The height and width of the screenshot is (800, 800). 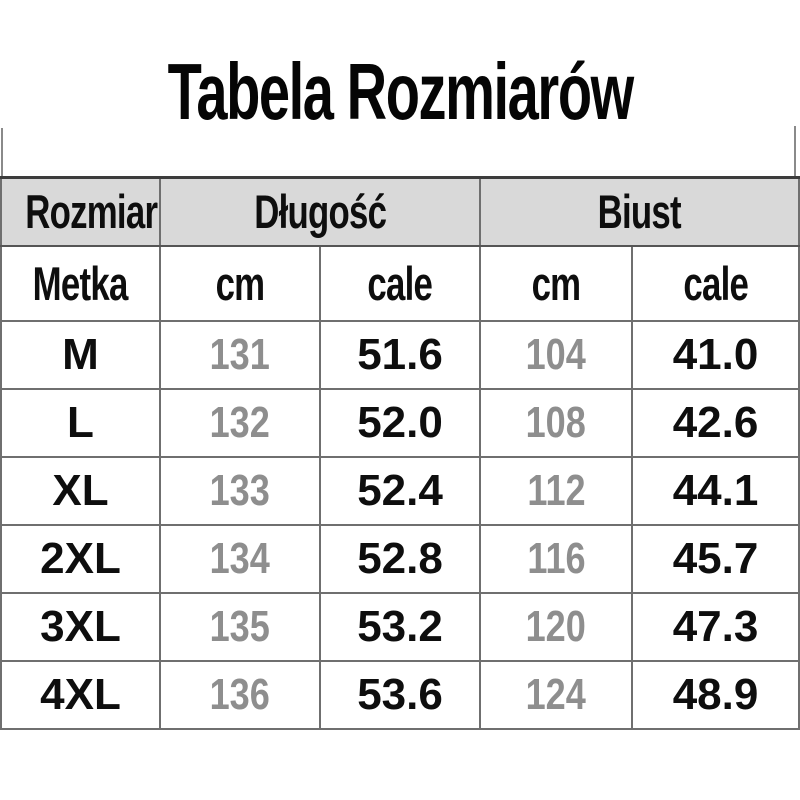 What do you see at coordinates (715, 626) in the screenshot?
I see `bust-cale-cell: 47.3` at bounding box center [715, 626].